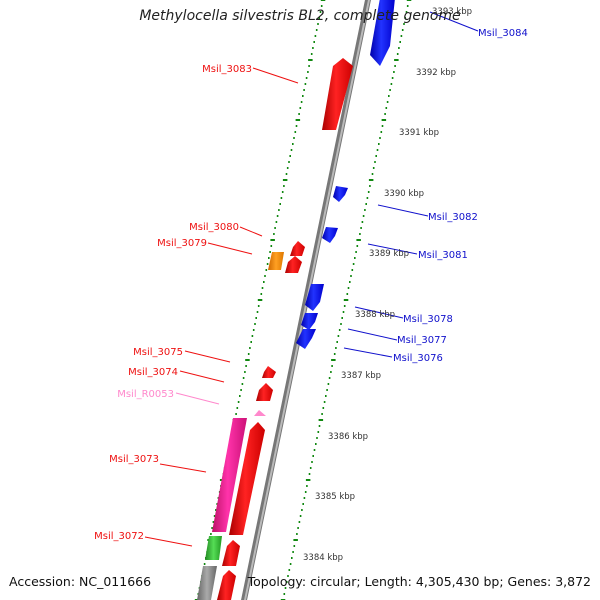 This screenshot has height=600, width=600. Describe the element at coordinates (323, 558) in the screenshot. I see `ruler-label: 3384 kbp` at that location.